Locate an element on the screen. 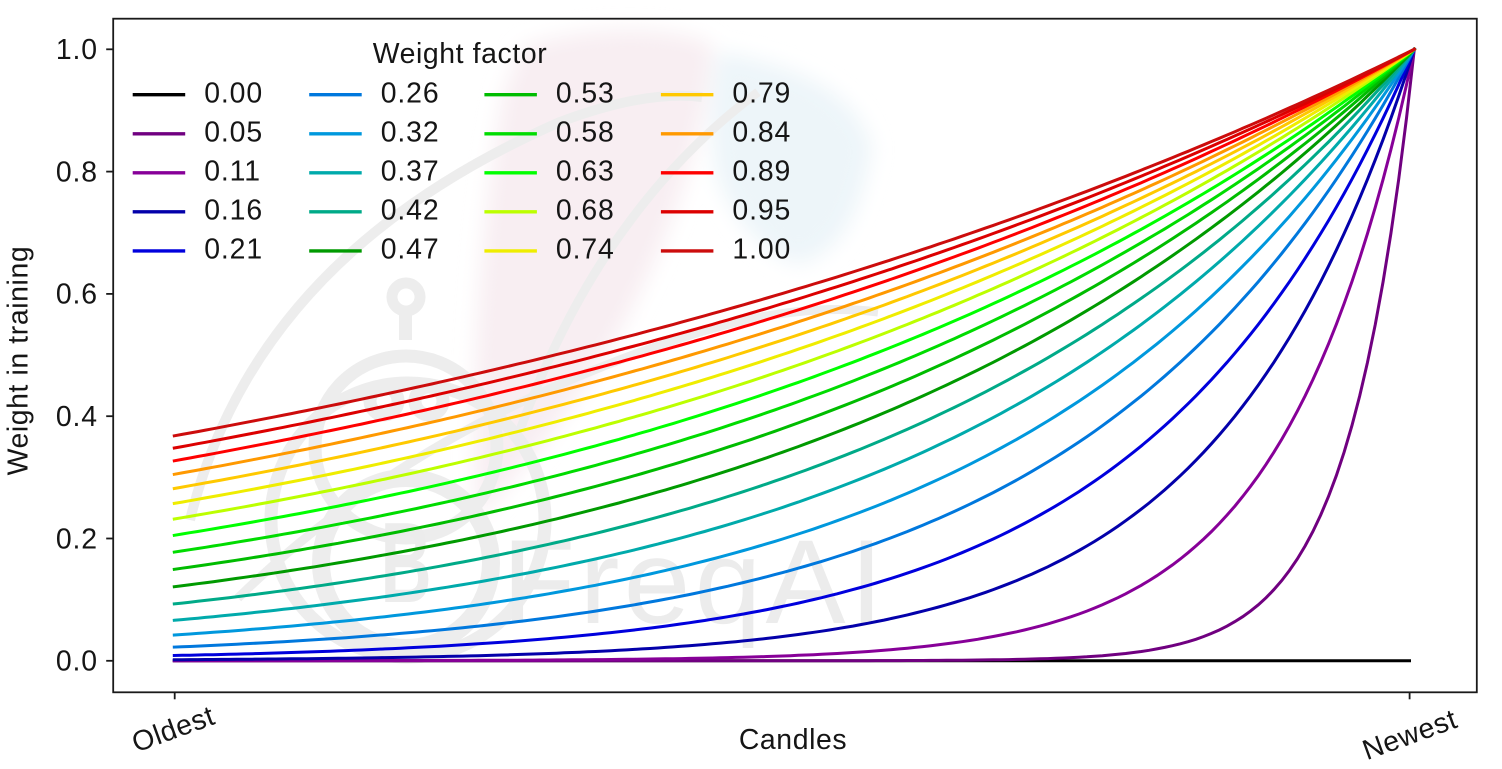  svg-text: 1.0 is located at coordinates (77, 50).